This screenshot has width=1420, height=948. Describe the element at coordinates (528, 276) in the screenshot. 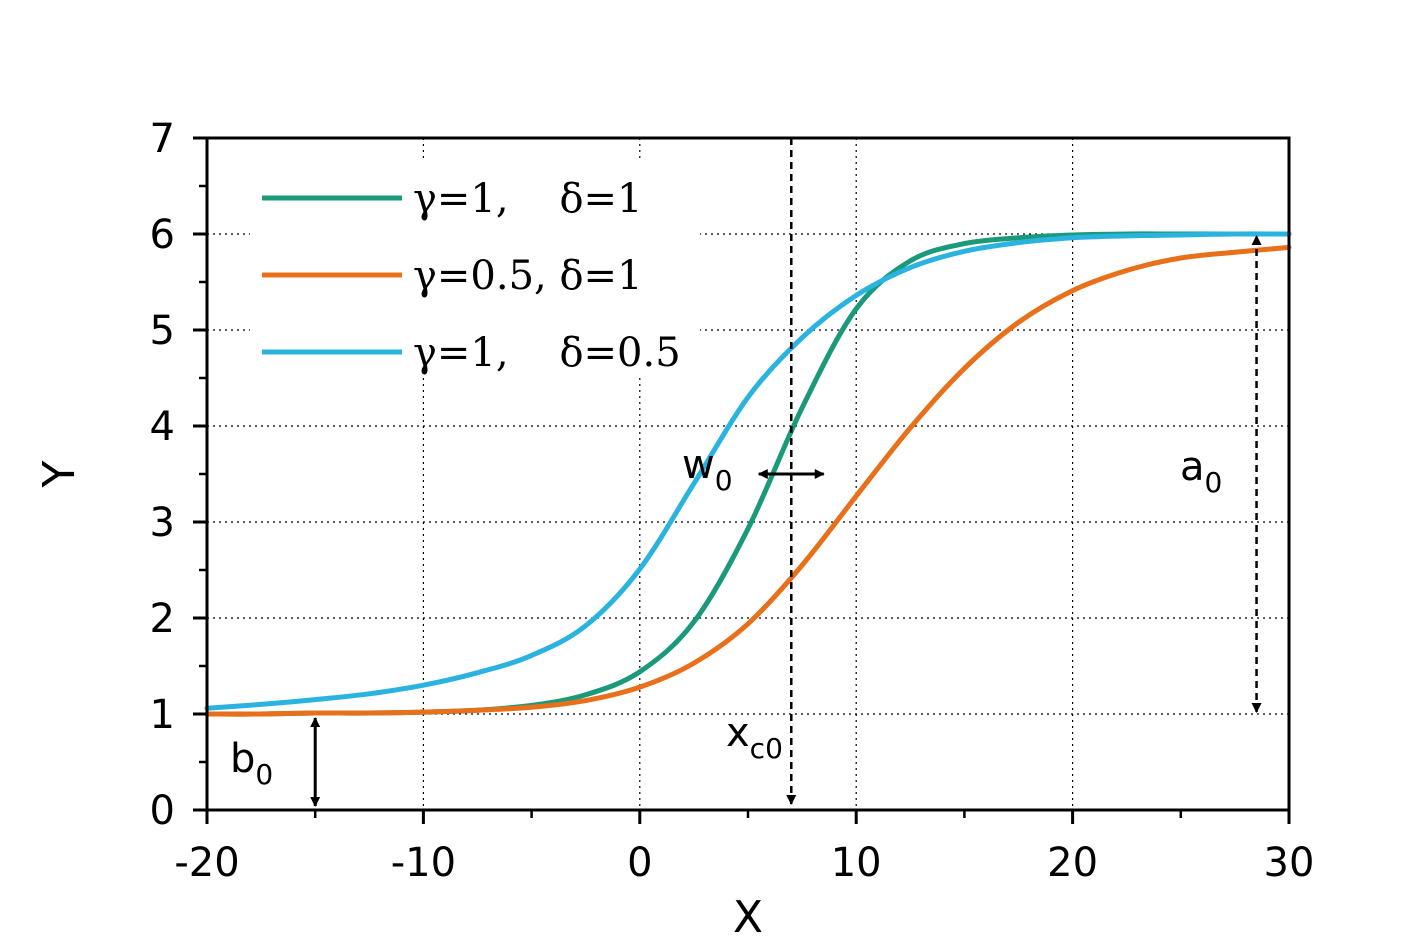

I see `legend-label-2: γ=0.5, δ=1` at that location.